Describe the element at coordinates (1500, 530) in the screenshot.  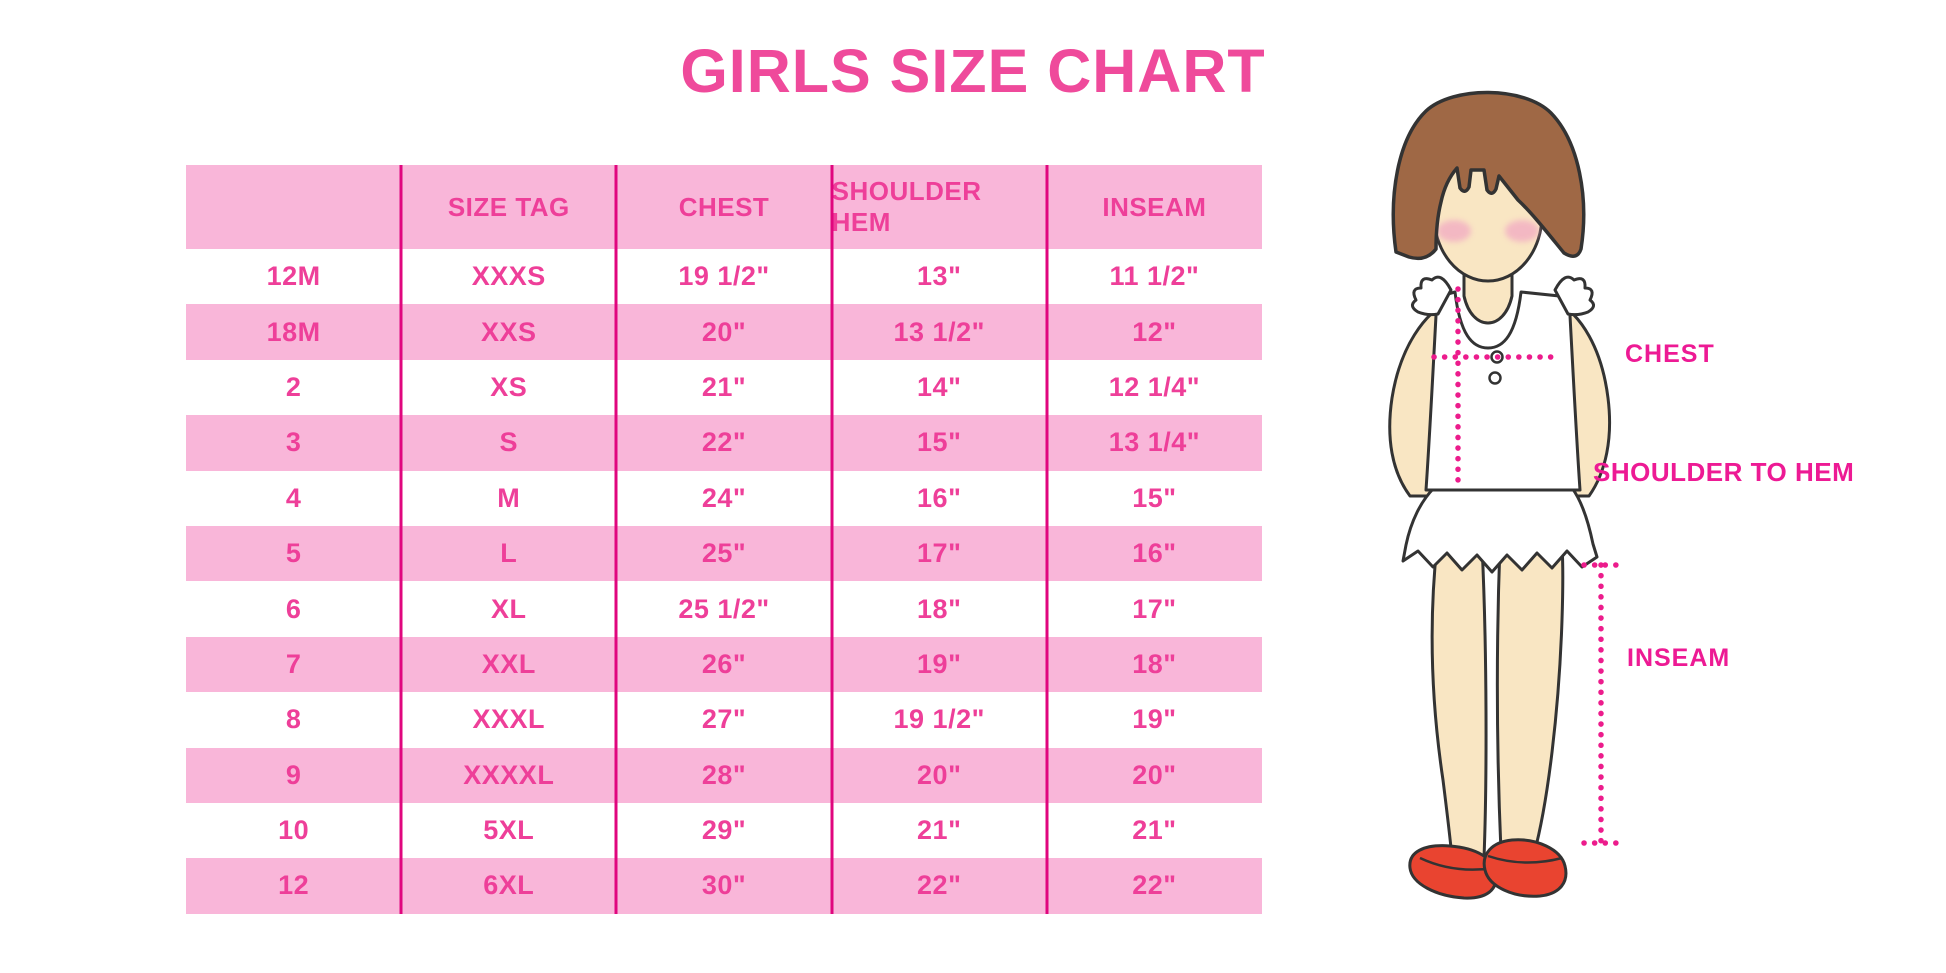
I see `girl-skirt` at that location.